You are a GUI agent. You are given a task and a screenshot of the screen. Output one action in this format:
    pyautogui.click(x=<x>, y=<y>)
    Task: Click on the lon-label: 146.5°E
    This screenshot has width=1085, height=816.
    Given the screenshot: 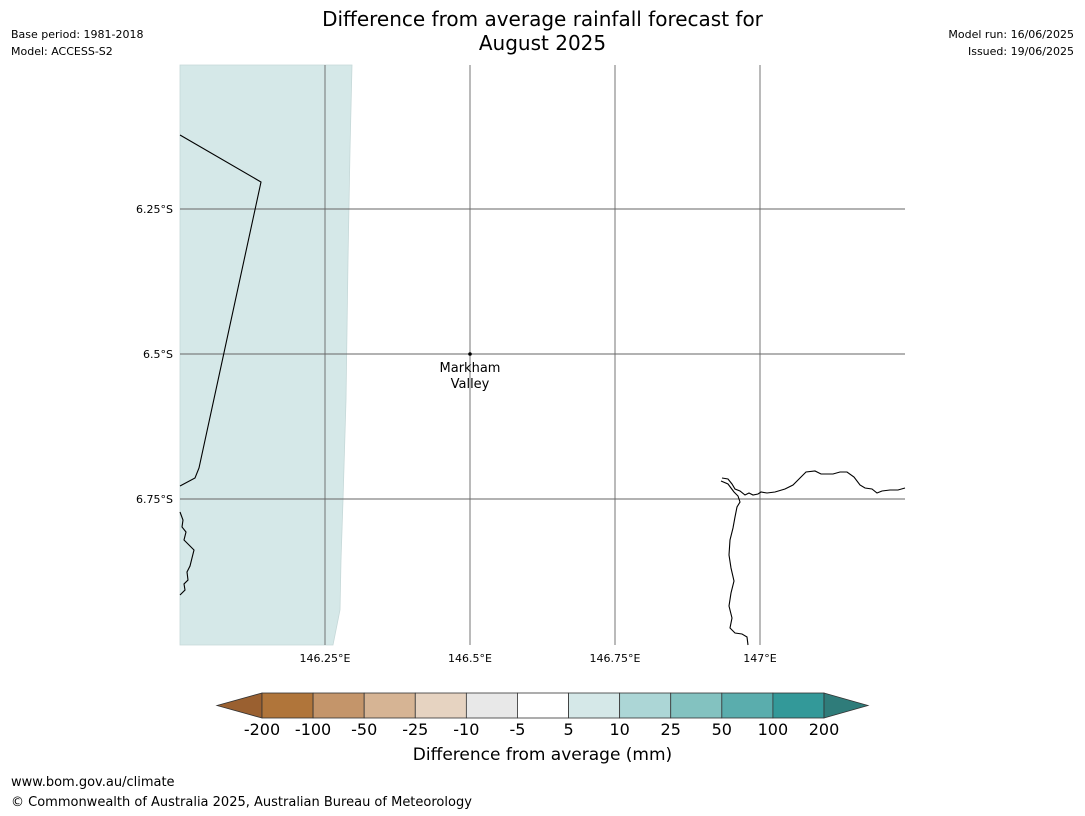 What is the action you would take?
    pyautogui.click(x=470, y=658)
    